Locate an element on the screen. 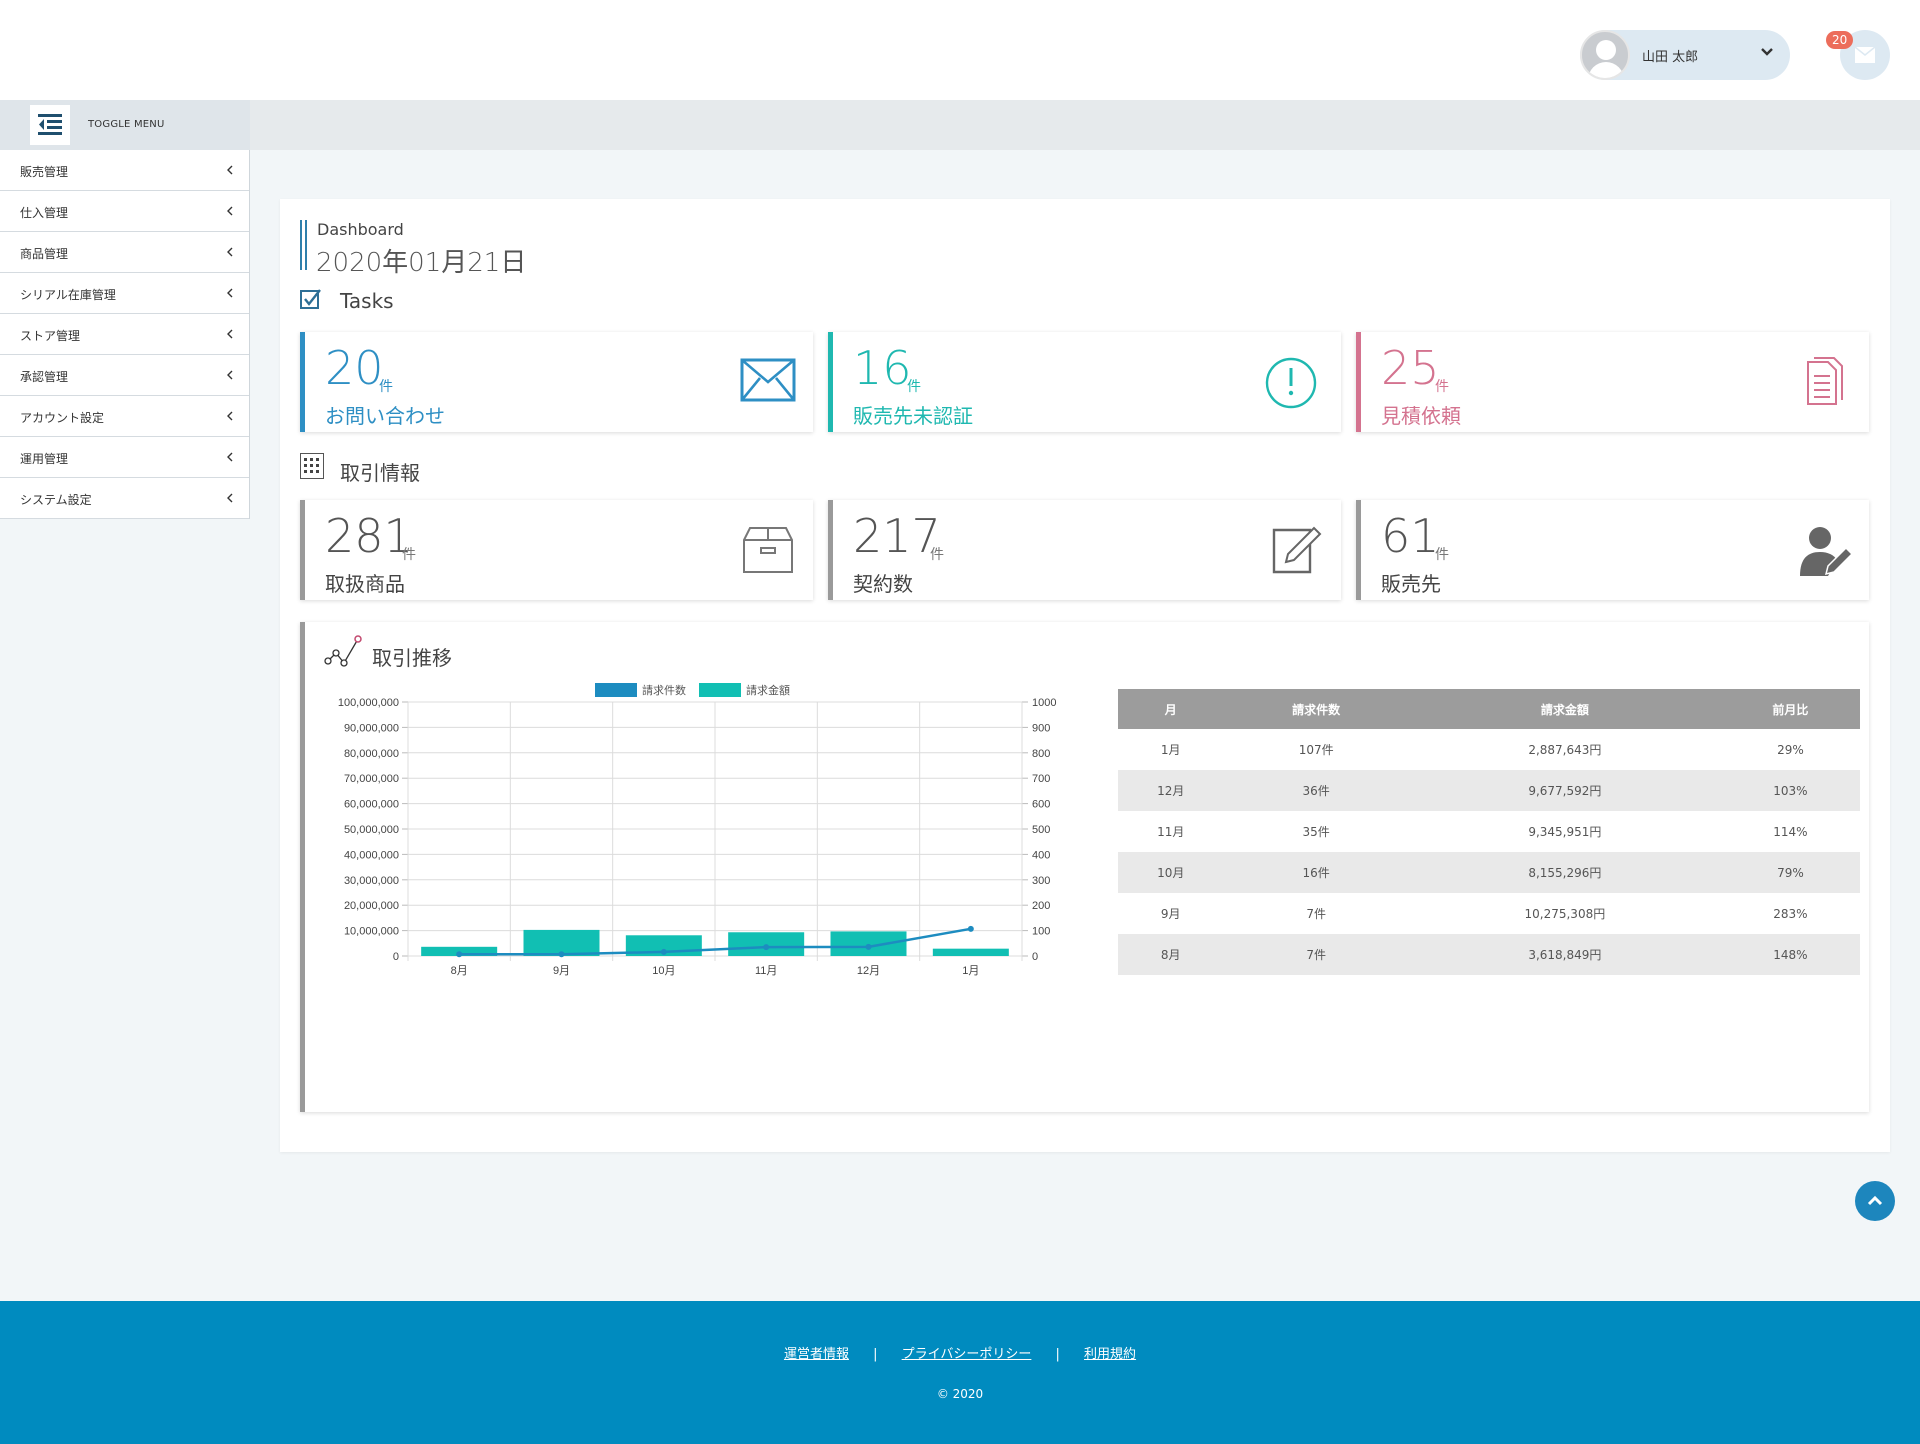 The height and width of the screenshot is (1444, 1920). grid-icon is located at coordinates (312, 466).